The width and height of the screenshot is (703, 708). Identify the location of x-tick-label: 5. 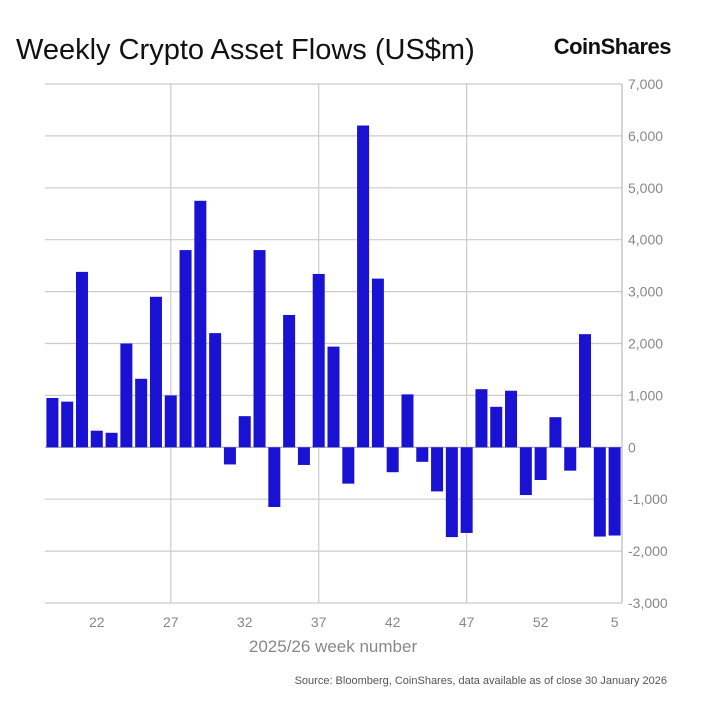
(615, 622).